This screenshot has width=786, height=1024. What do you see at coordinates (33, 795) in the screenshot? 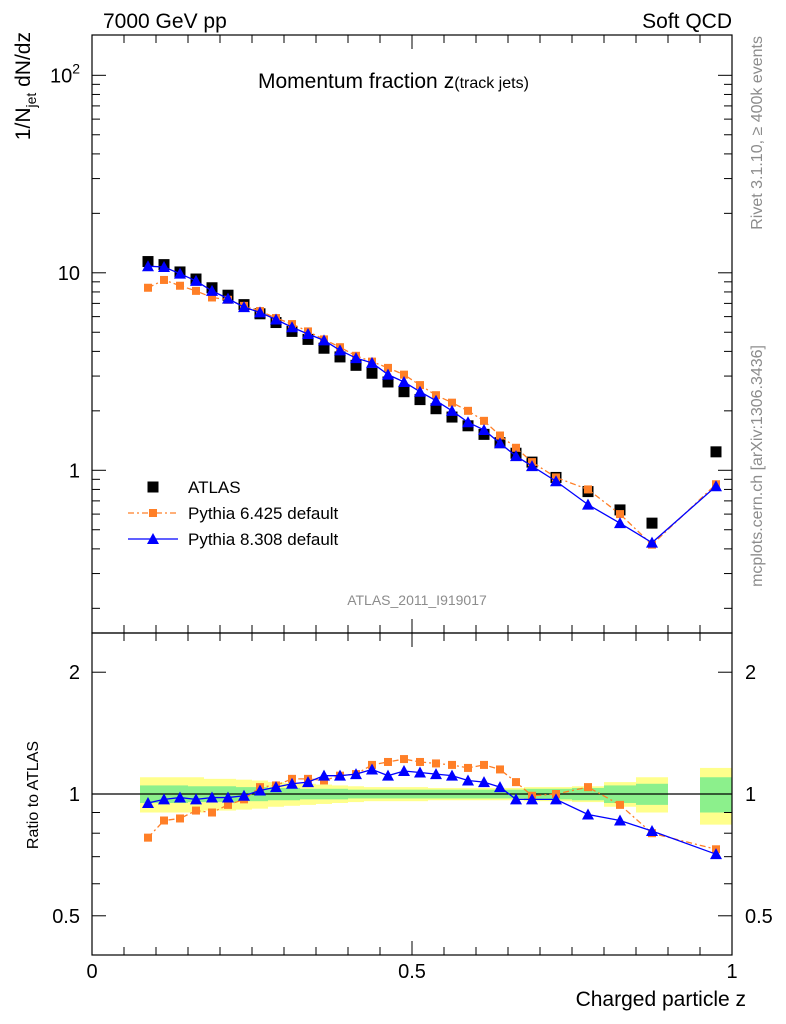
I see `ratio-y-axis-label: Ratio to ATLAS` at bounding box center [33, 795].